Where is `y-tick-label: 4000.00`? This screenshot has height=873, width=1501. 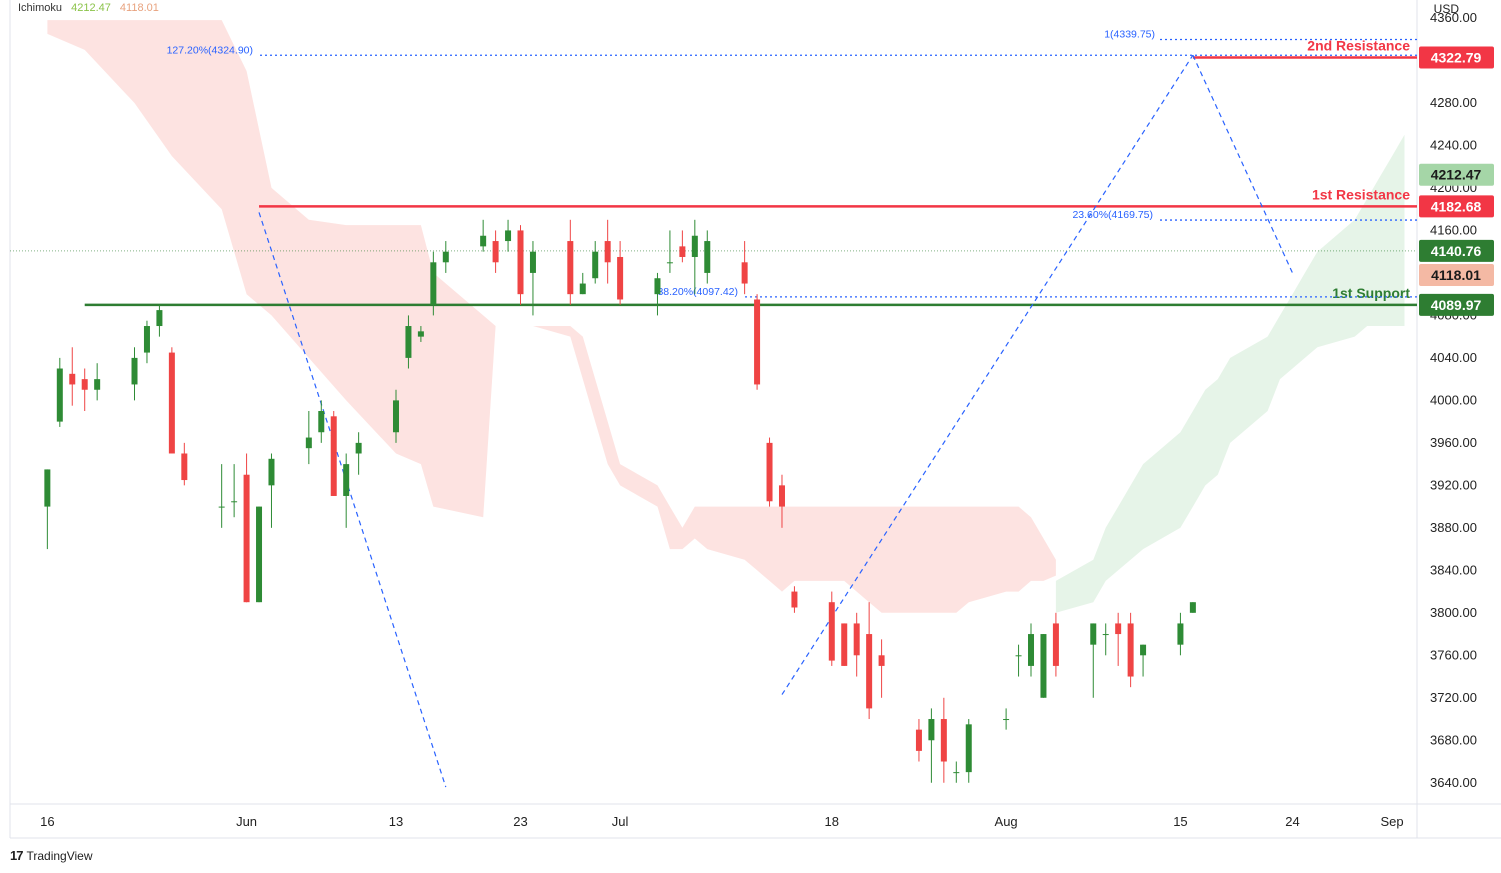
y-tick-label: 4000.00 is located at coordinates (1453, 399).